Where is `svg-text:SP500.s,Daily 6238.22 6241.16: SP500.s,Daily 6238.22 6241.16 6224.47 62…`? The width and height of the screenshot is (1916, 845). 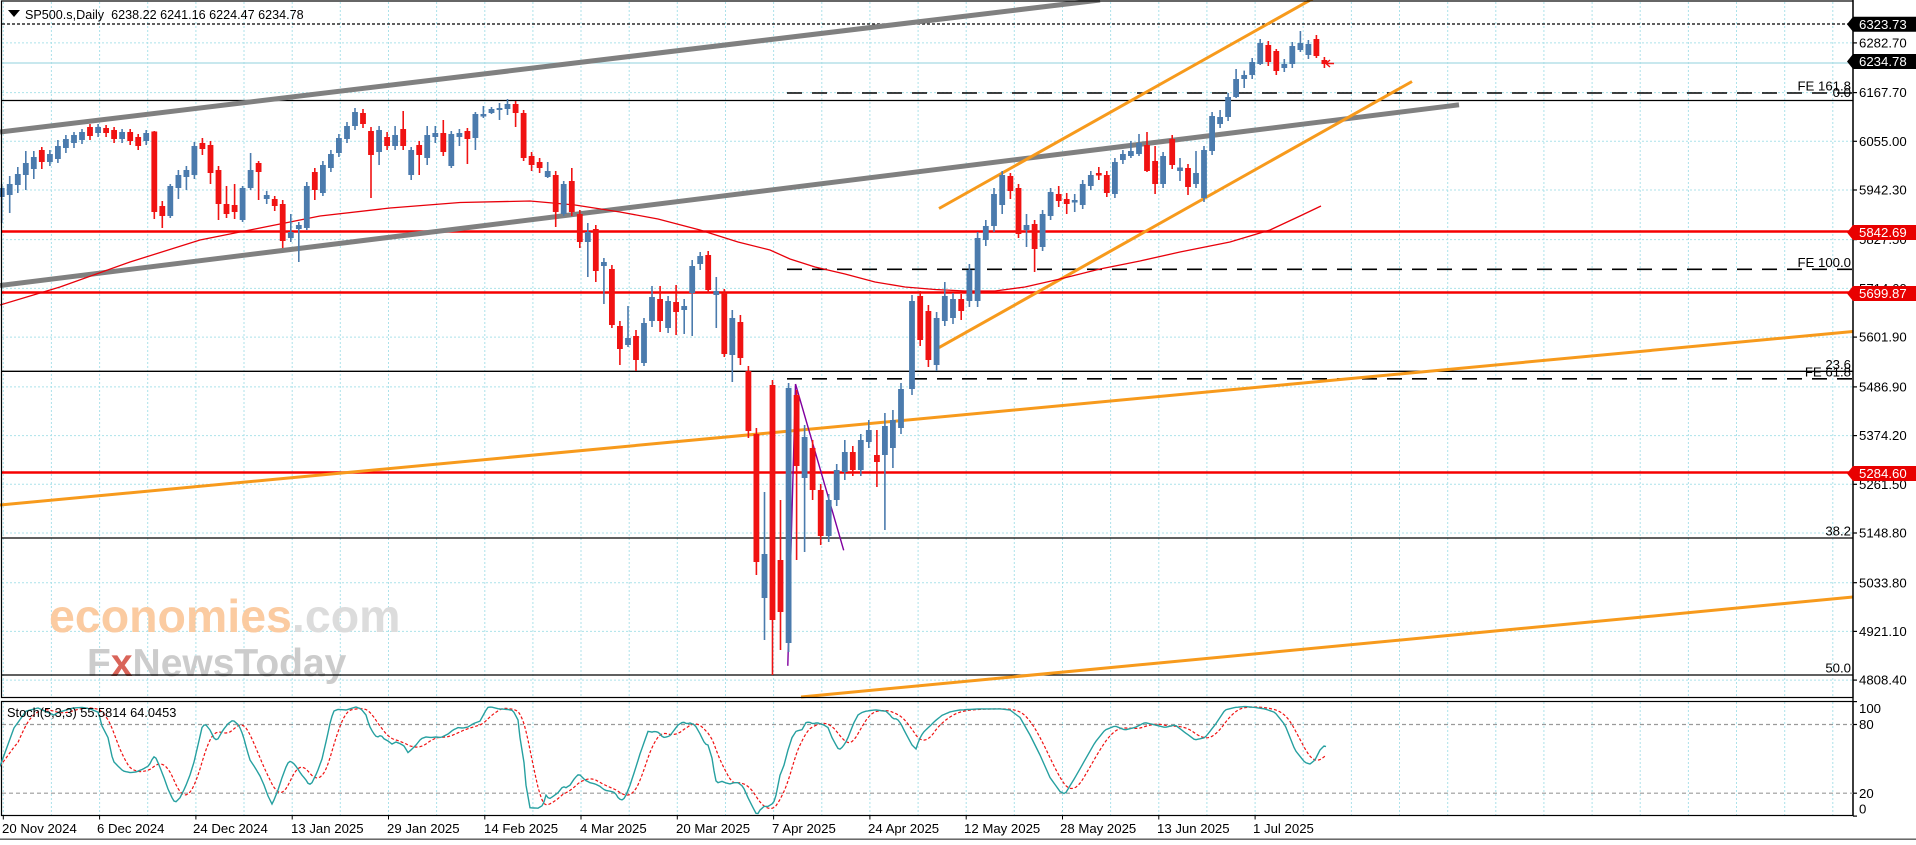
svg-text:SP500.s,Daily 6238.22 6241.16: SP500.s,Daily 6238.22 6241.16 6224.47 62… is located at coordinates (164, 15).